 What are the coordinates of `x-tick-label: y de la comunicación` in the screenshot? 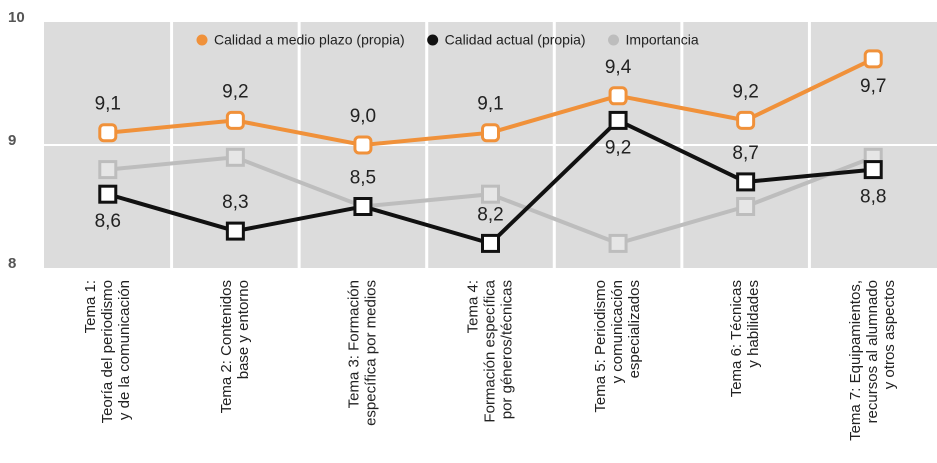 It's located at (124, 350).